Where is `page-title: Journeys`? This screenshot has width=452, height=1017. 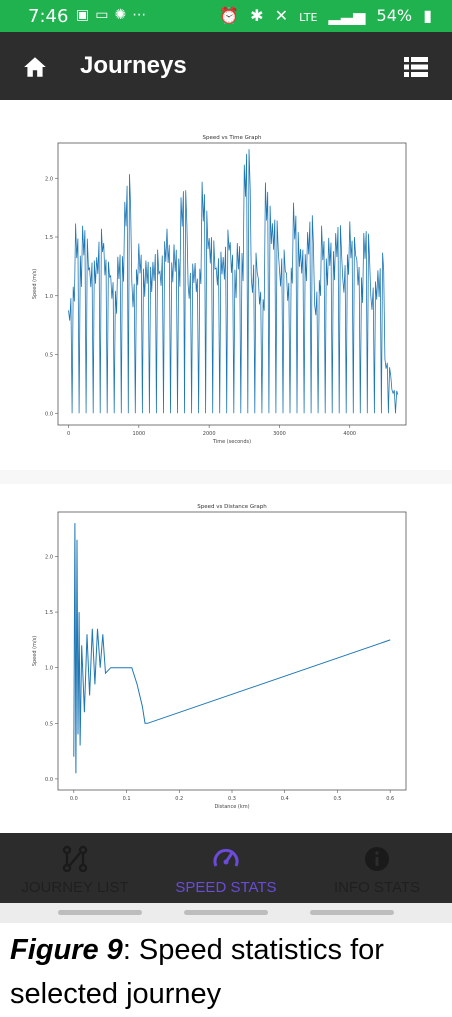
page-title: Journeys is located at coordinates (133, 65).